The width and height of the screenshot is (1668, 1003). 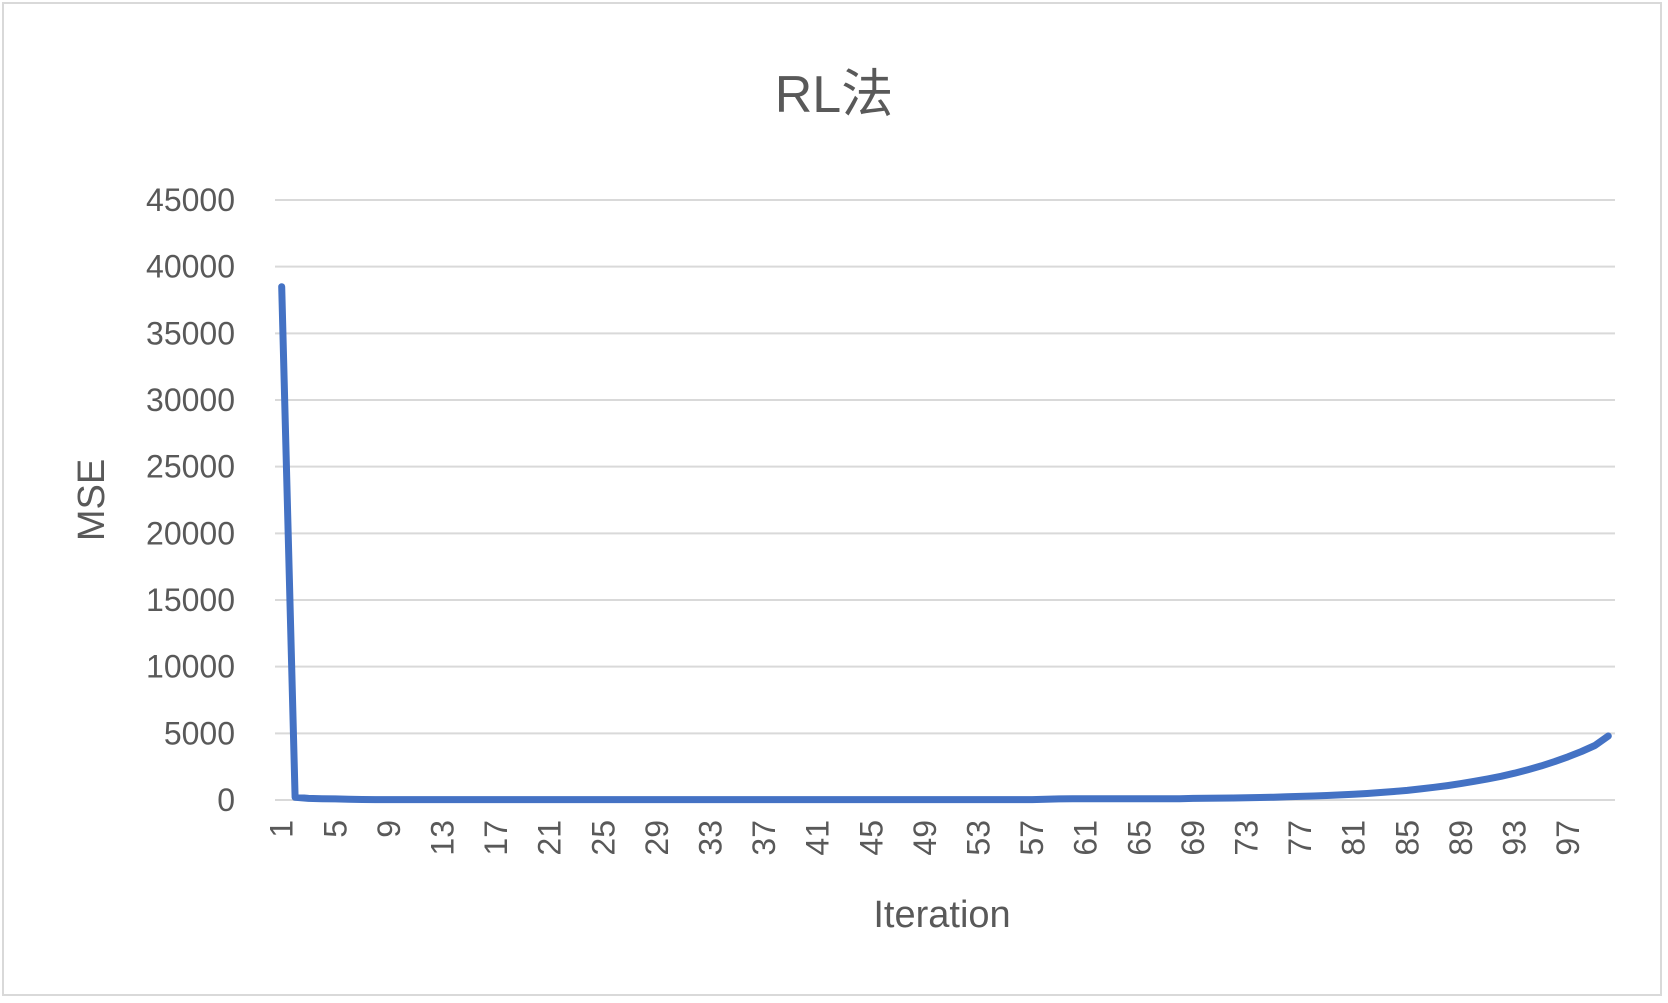 I want to click on y-axis-title: MSE, so click(x=92, y=500).